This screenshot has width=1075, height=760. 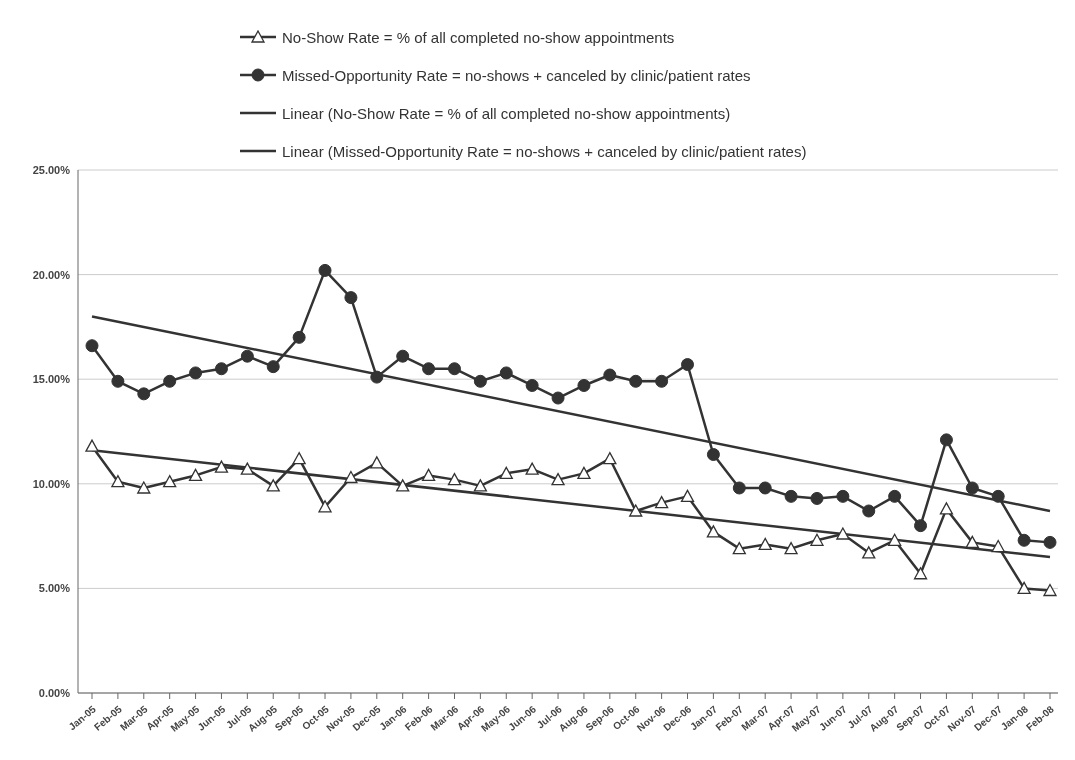 I want to click on y-tick-label: 25.00%, so click(x=51, y=169).